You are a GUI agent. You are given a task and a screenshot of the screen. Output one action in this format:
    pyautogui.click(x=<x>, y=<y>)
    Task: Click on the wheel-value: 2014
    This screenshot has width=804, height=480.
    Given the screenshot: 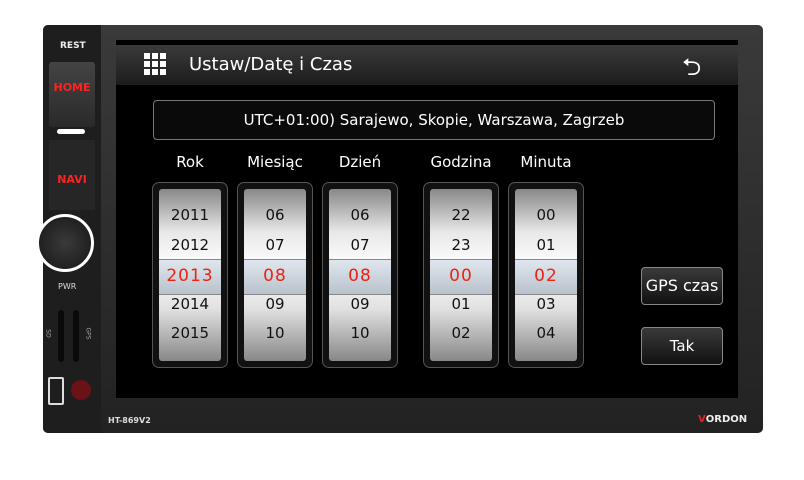 What is the action you would take?
    pyautogui.click(x=190, y=304)
    